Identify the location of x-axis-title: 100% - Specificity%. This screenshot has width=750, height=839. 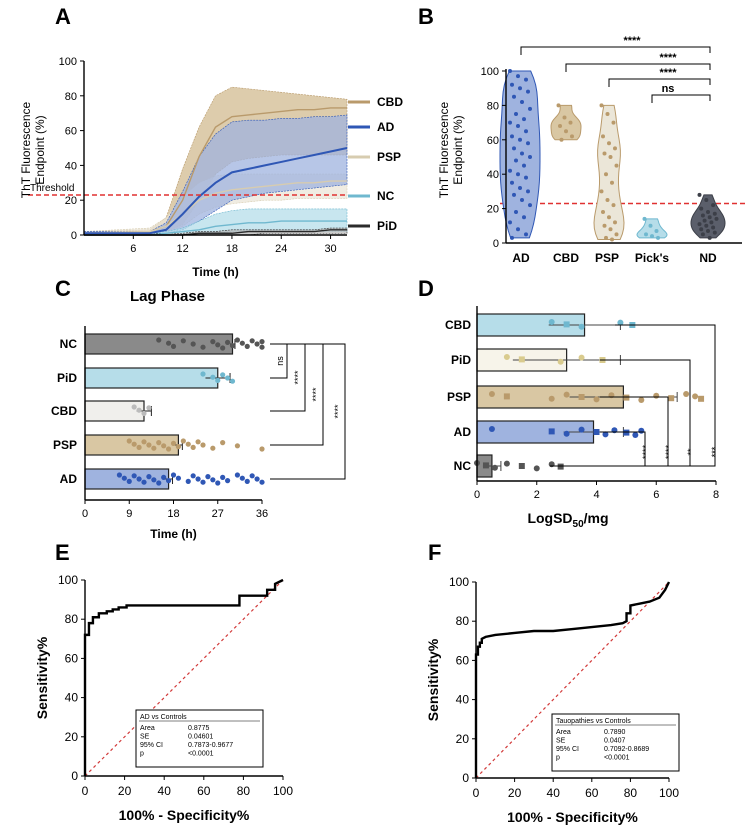
(572, 817).